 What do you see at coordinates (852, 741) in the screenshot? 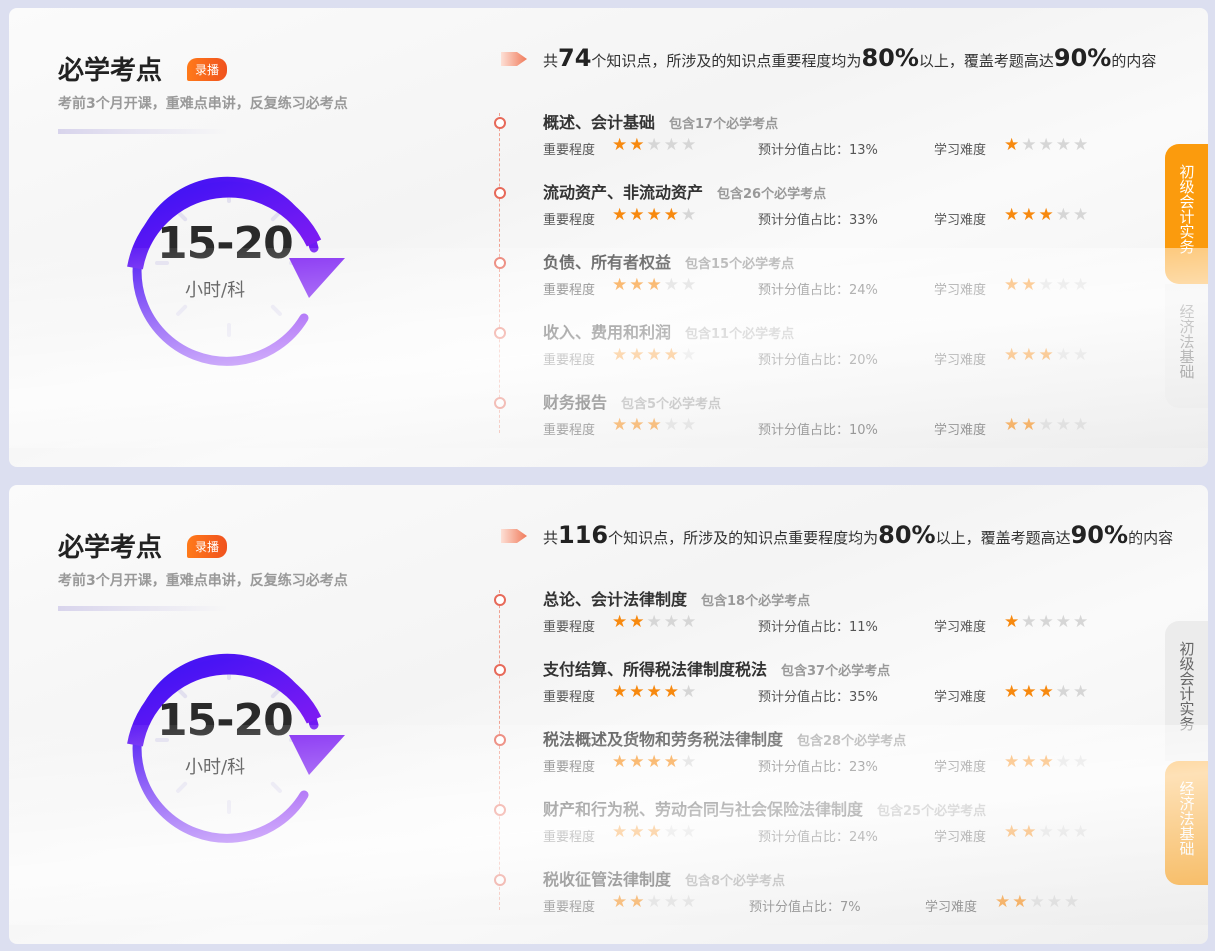
I see `chapter-count: 包含28个必学考点` at bounding box center [852, 741].